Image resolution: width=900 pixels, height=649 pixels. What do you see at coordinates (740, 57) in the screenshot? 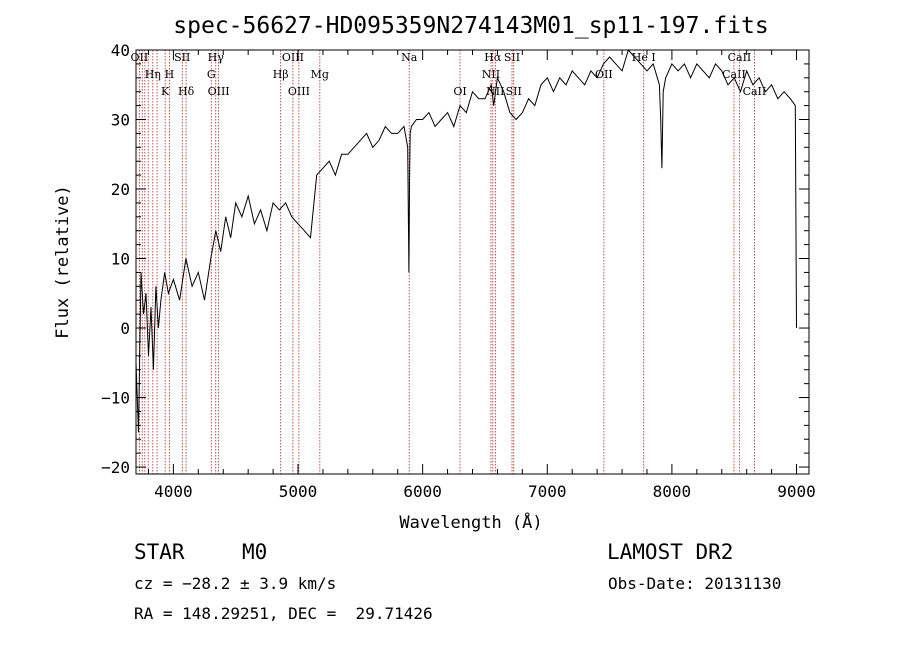
I see `line-label-27: CaII` at bounding box center [740, 57].